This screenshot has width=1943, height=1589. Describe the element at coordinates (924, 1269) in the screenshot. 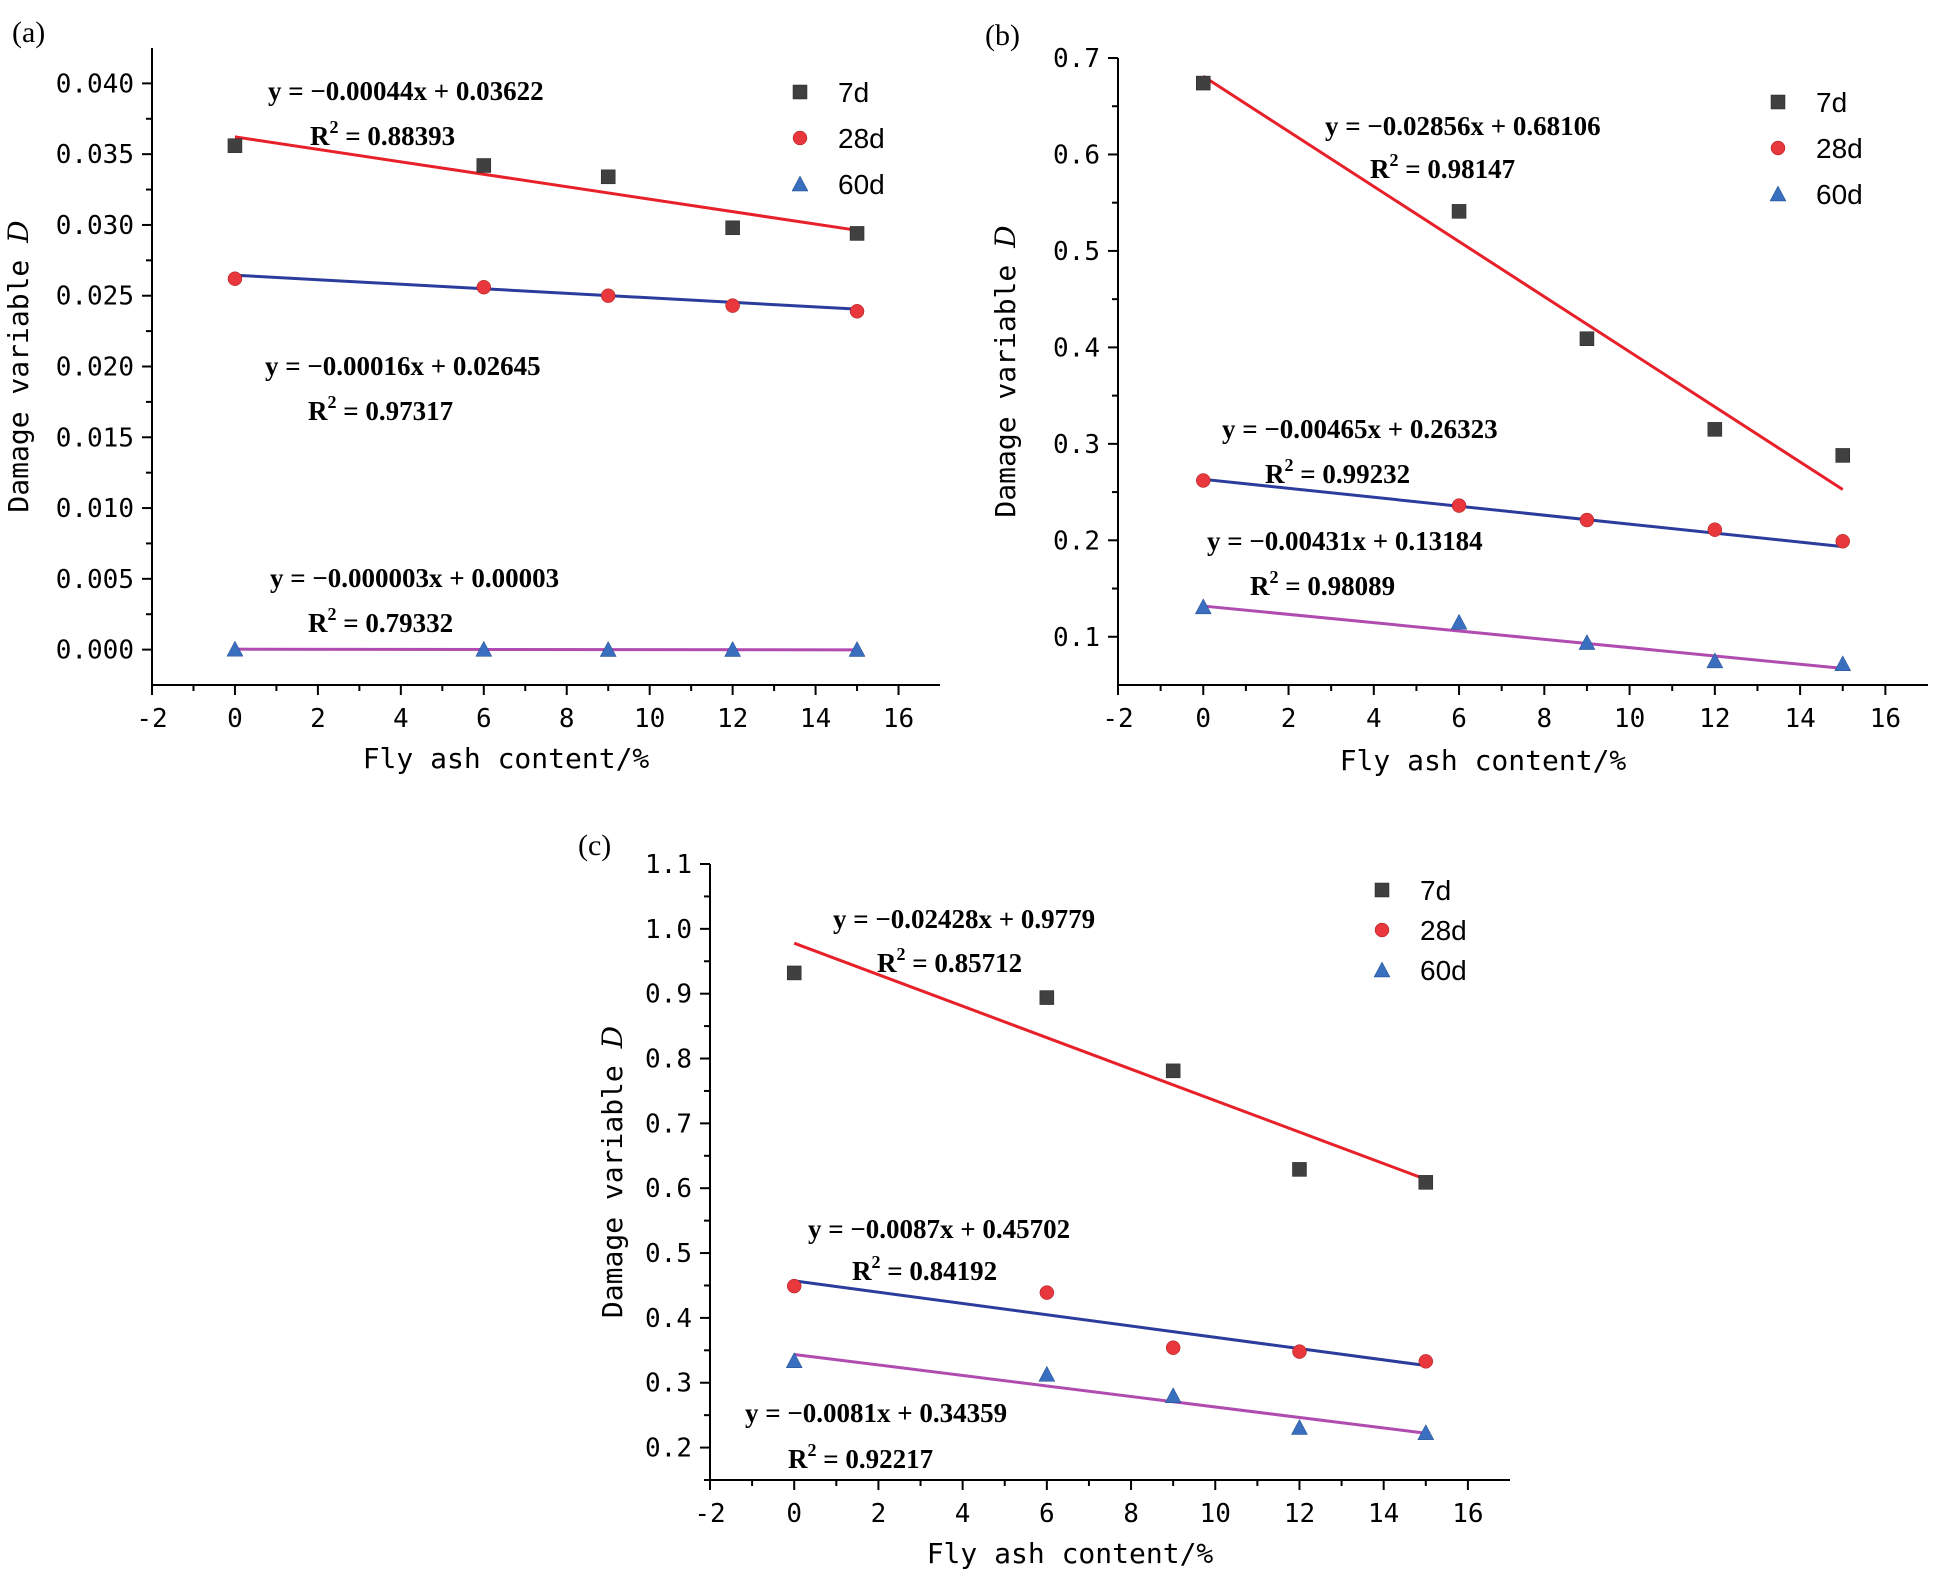

I see `r-squared-label: R2 = 0.84192` at that location.